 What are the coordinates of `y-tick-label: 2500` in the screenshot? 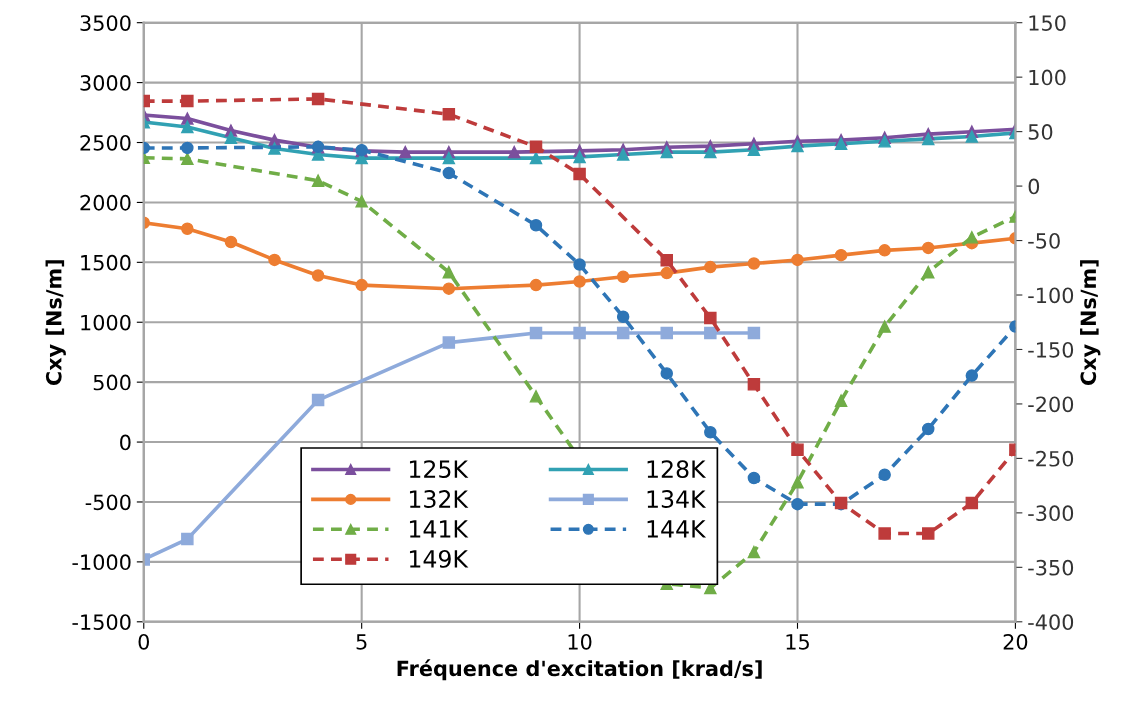 It's located at (105, 142).